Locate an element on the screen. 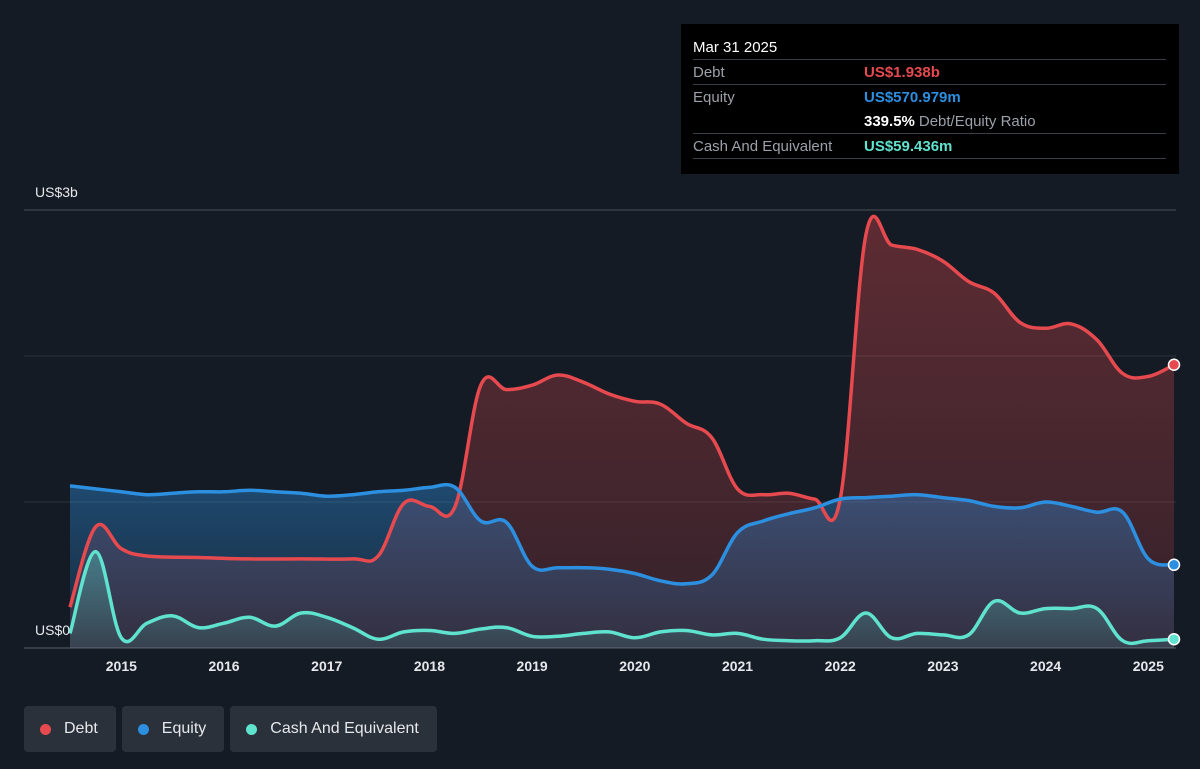 The height and width of the screenshot is (769, 1200). tooltip-ratio-row: 339.5% Debt/Equity Ratio is located at coordinates (929, 121).